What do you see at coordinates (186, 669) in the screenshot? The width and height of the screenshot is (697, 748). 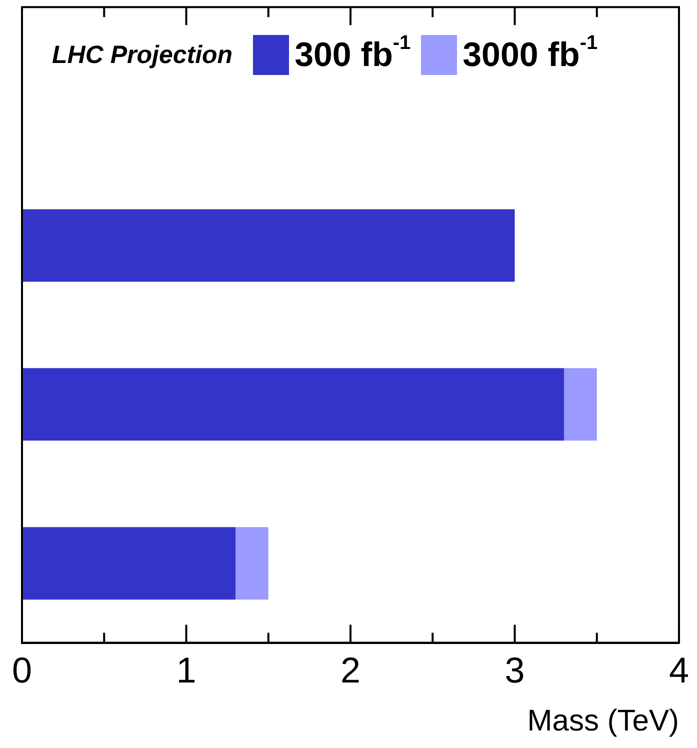 I see `x-tick-label: 1` at bounding box center [186, 669].